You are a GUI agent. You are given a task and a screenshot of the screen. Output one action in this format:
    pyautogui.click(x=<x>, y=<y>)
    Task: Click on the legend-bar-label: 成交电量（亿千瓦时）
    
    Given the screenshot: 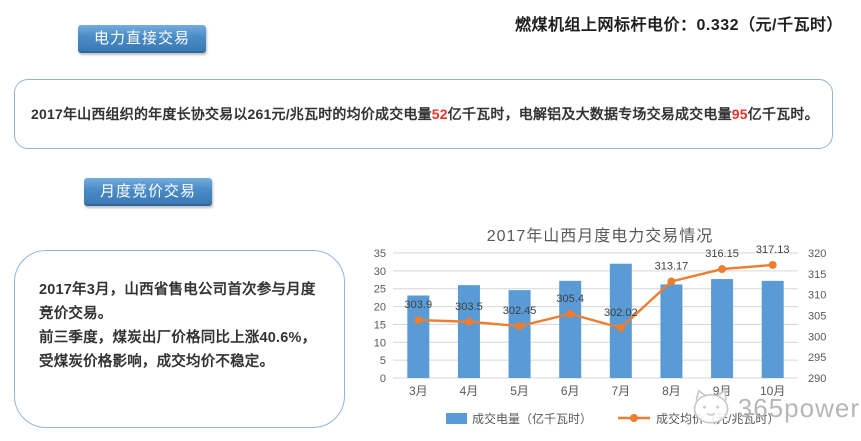 What is the action you would take?
    pyautogui.click(x=532, y=418)
    